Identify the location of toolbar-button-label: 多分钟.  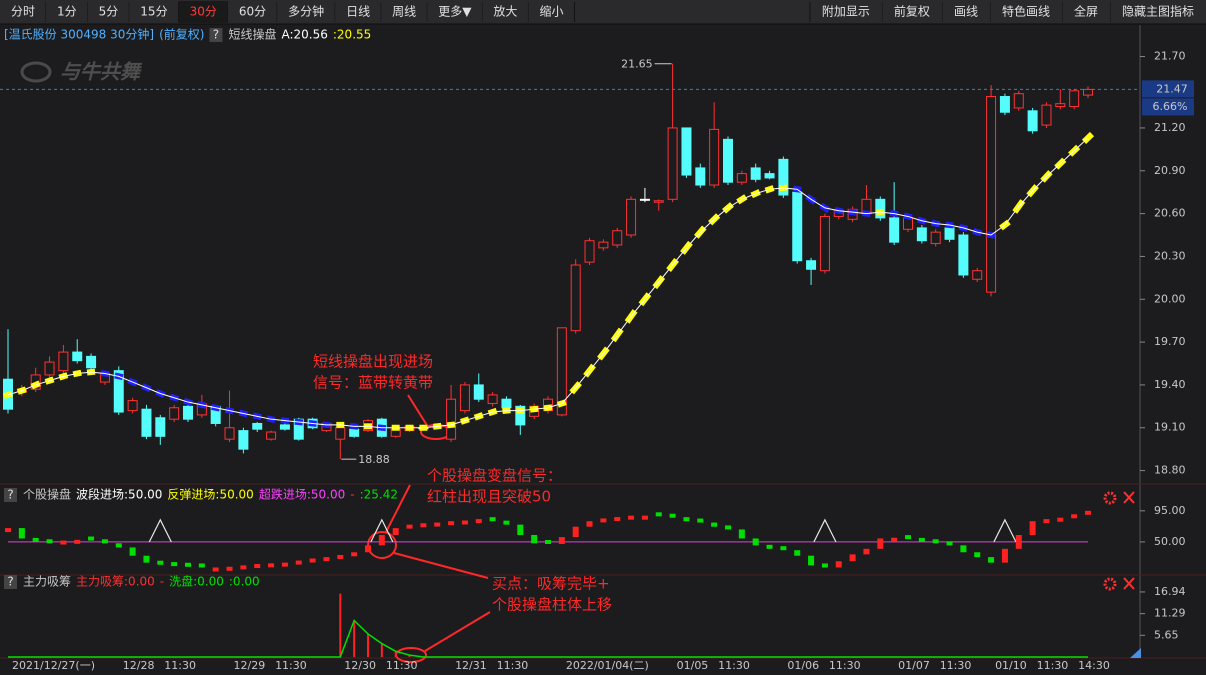
(306, 11).